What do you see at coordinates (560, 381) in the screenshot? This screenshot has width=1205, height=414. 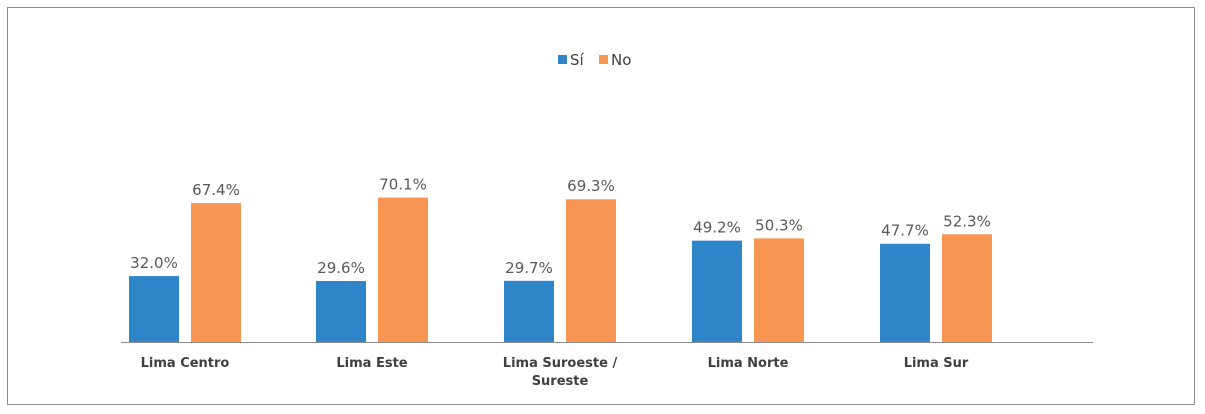 I see `category-label-line: Sureste` at bounding box center [560, 381].